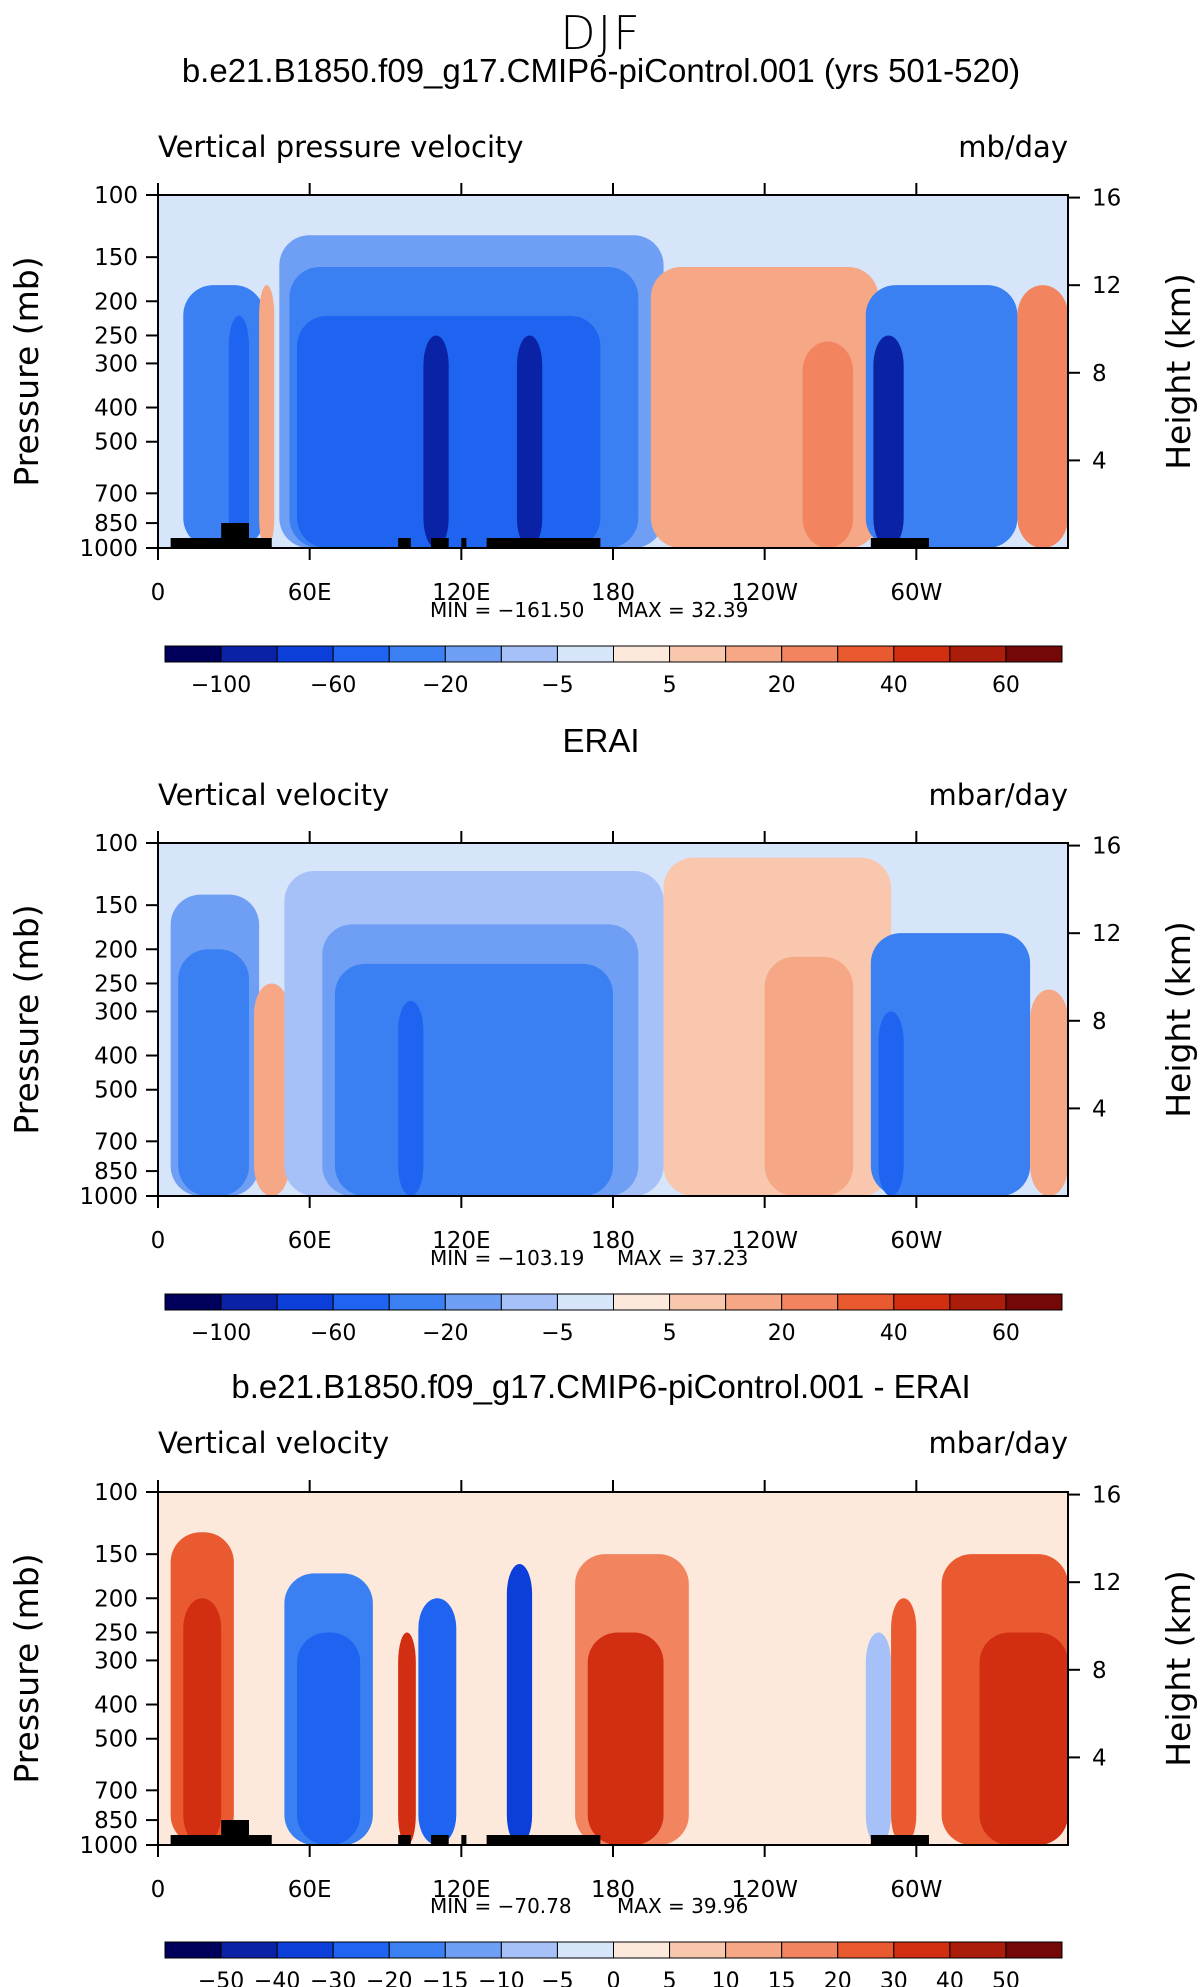 The height and width of the screenshot is (1987, 1202). Describe the element at coordinates (682, 610) in the screenshot. I see `max-value: MAX = 32.39` at that location.